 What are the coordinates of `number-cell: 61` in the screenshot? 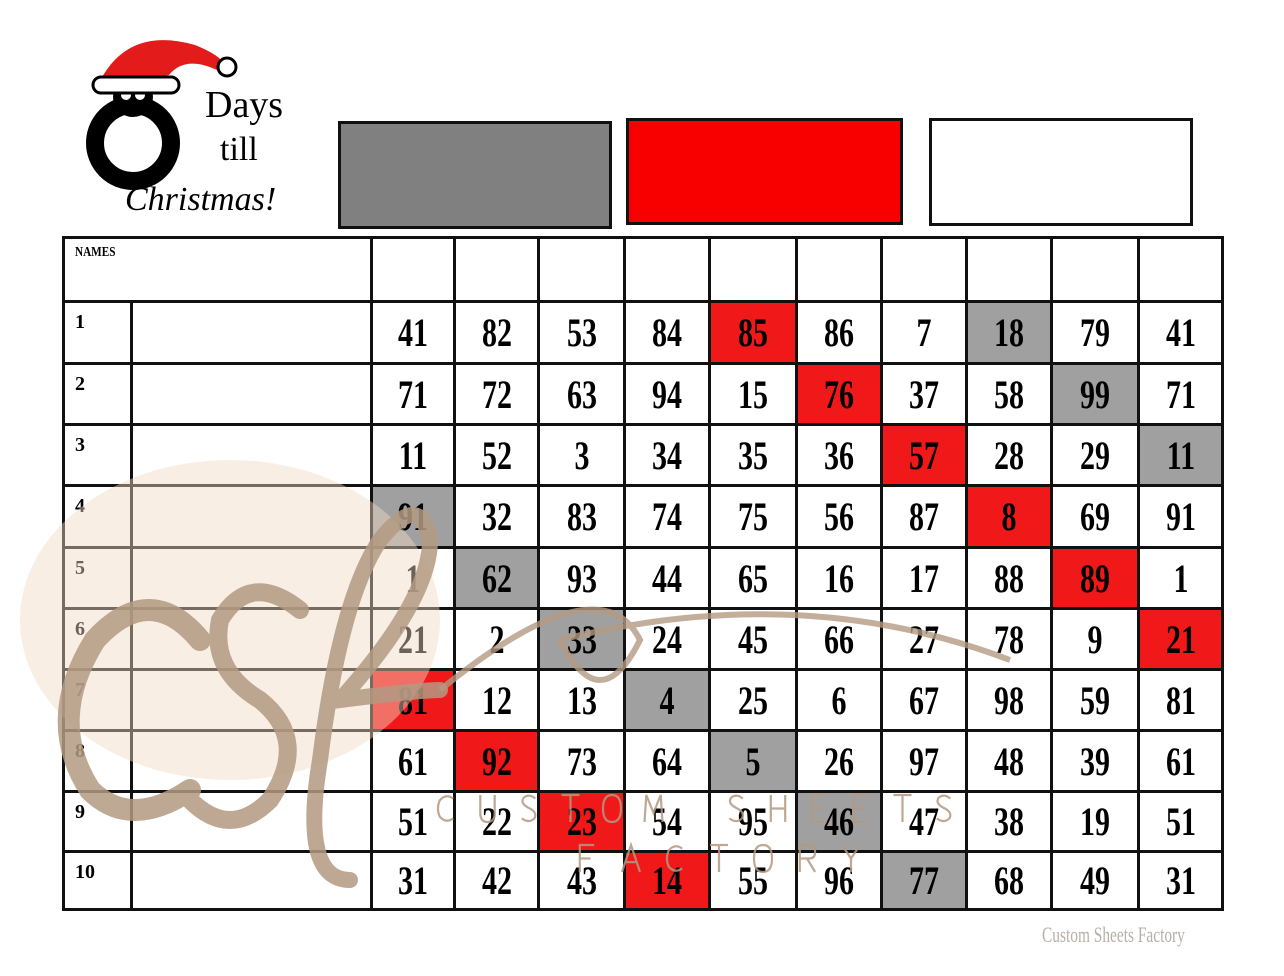 It's located at (413, 761).